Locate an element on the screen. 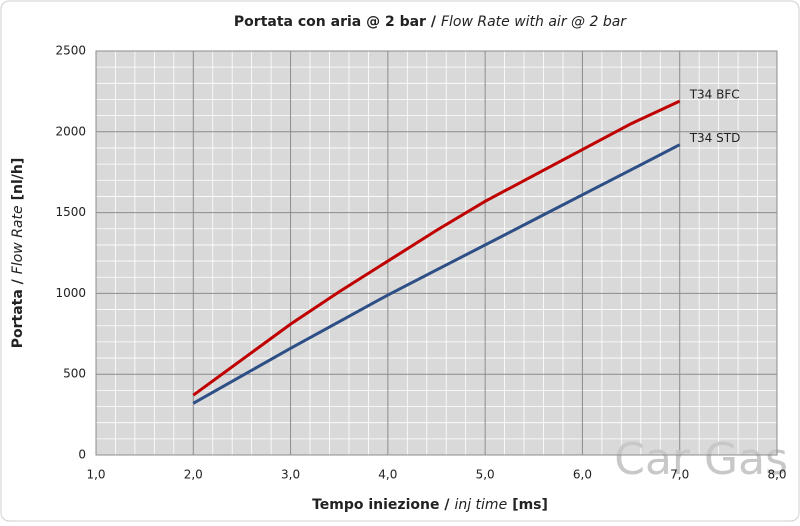  x-label-part: [ms] is located at coordinates (530, 505).